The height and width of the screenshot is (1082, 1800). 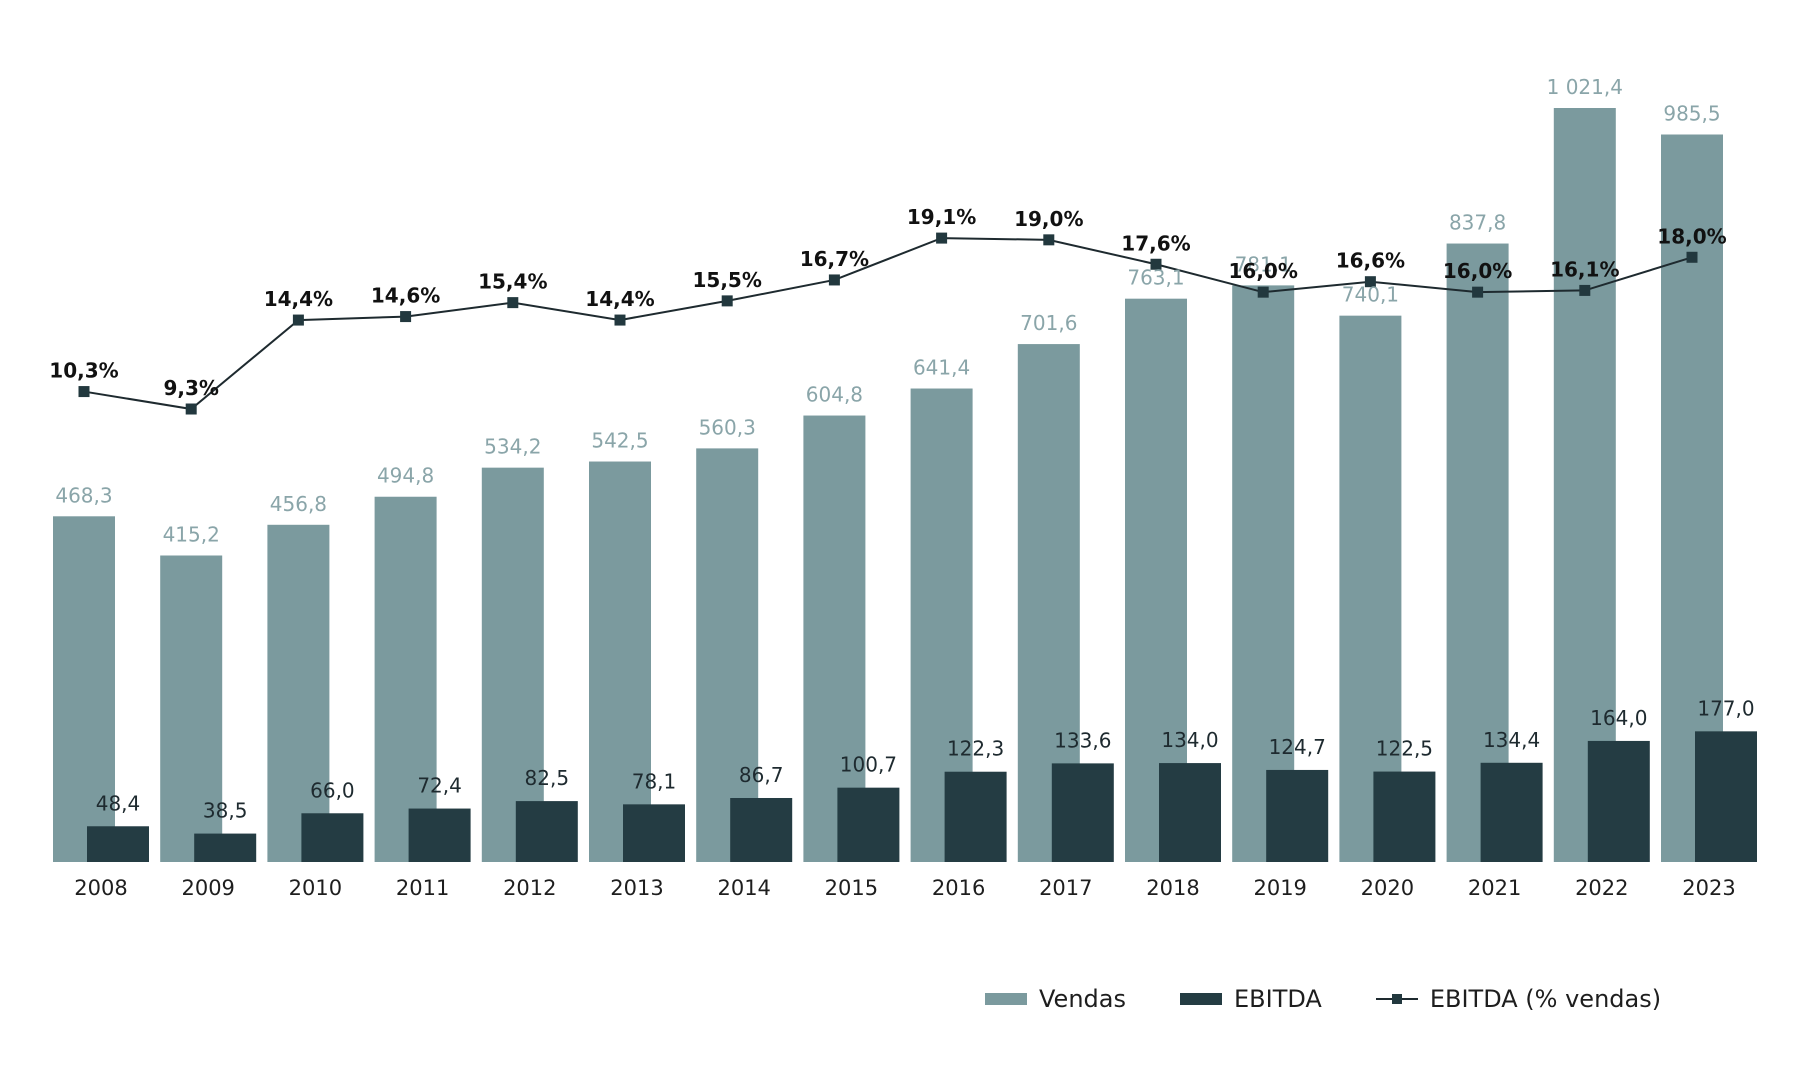 I want to click on vendas-label-2015: 604,8, so click(x=834, y=395).